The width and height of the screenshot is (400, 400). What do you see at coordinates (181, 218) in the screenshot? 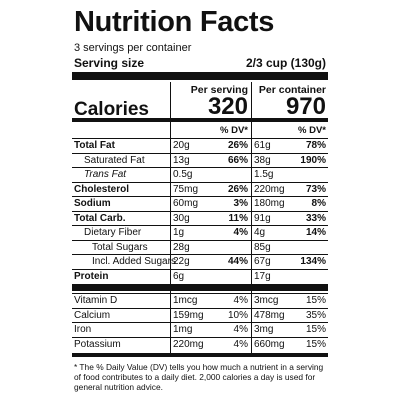
I see `amount: 30g` at bounding box center [181, 218].